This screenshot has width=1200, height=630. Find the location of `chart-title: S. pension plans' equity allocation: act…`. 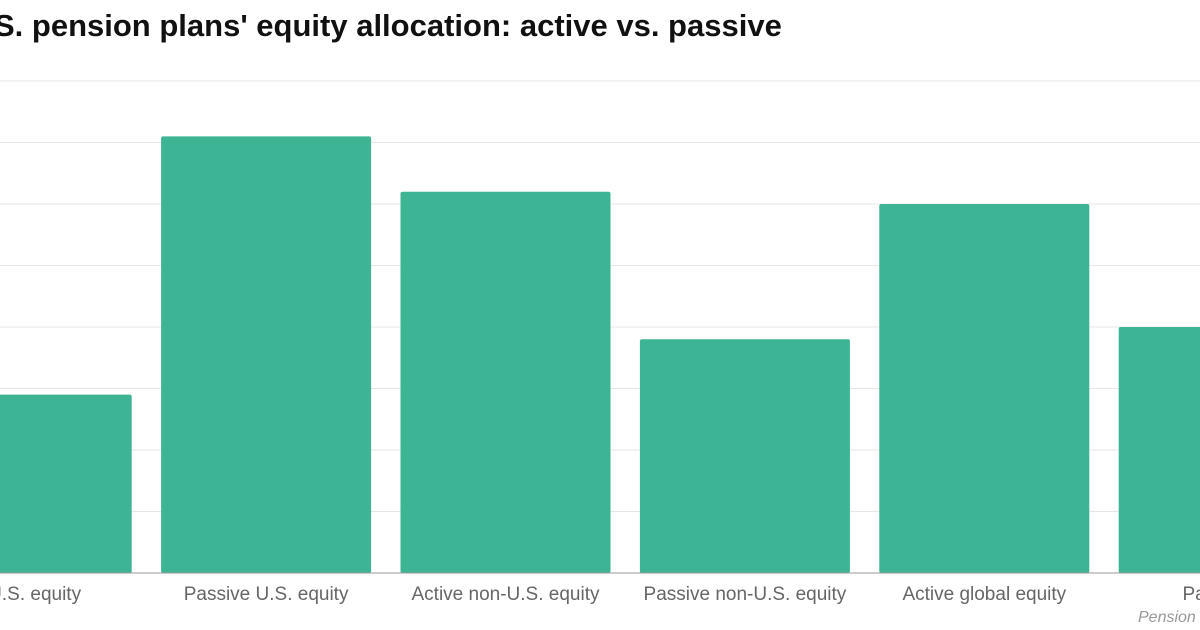

chart-title: S. pension plans' equity allocation: act… is located at coordinates (391, 25).